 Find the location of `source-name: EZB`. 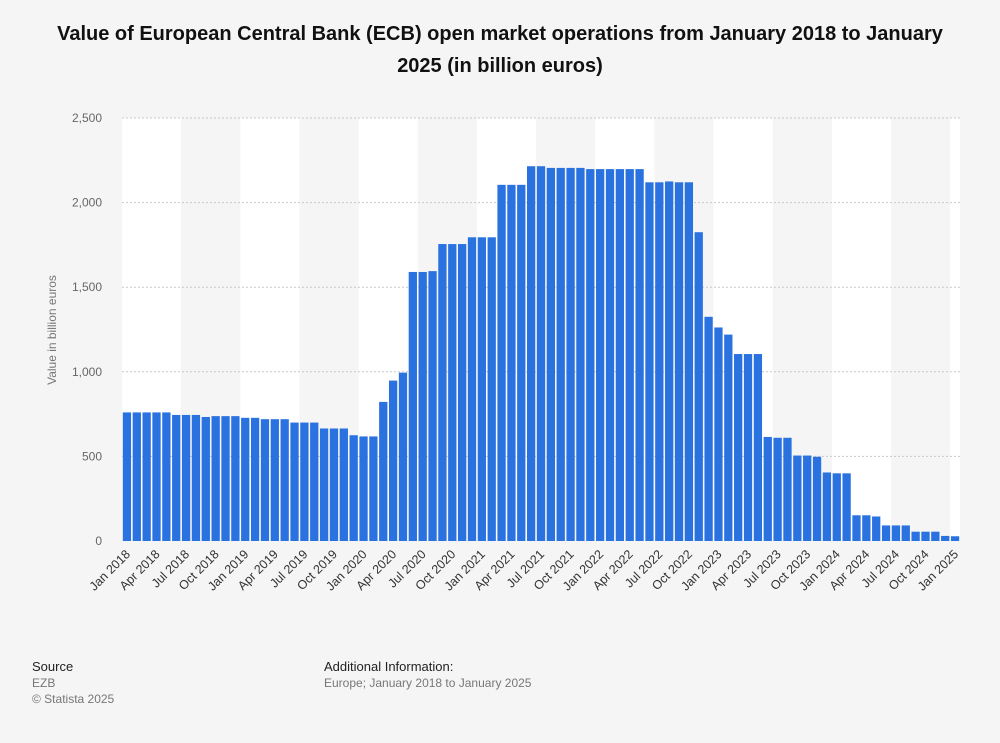

source-name: EZB is located at coordinates (44, 683).